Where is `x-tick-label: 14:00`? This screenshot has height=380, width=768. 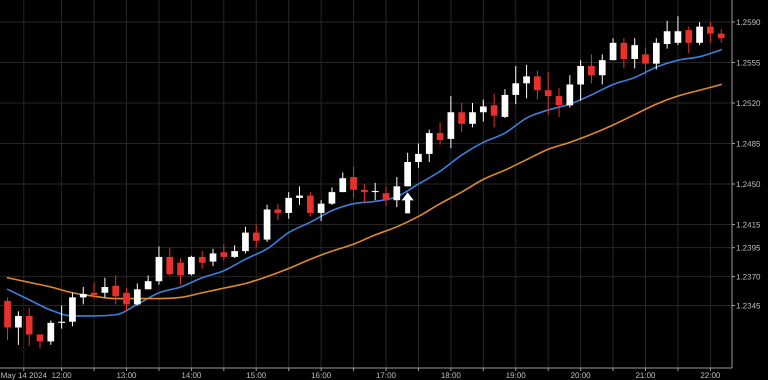
x-tick-label: 14:00 is located at coordinates (191, 375).